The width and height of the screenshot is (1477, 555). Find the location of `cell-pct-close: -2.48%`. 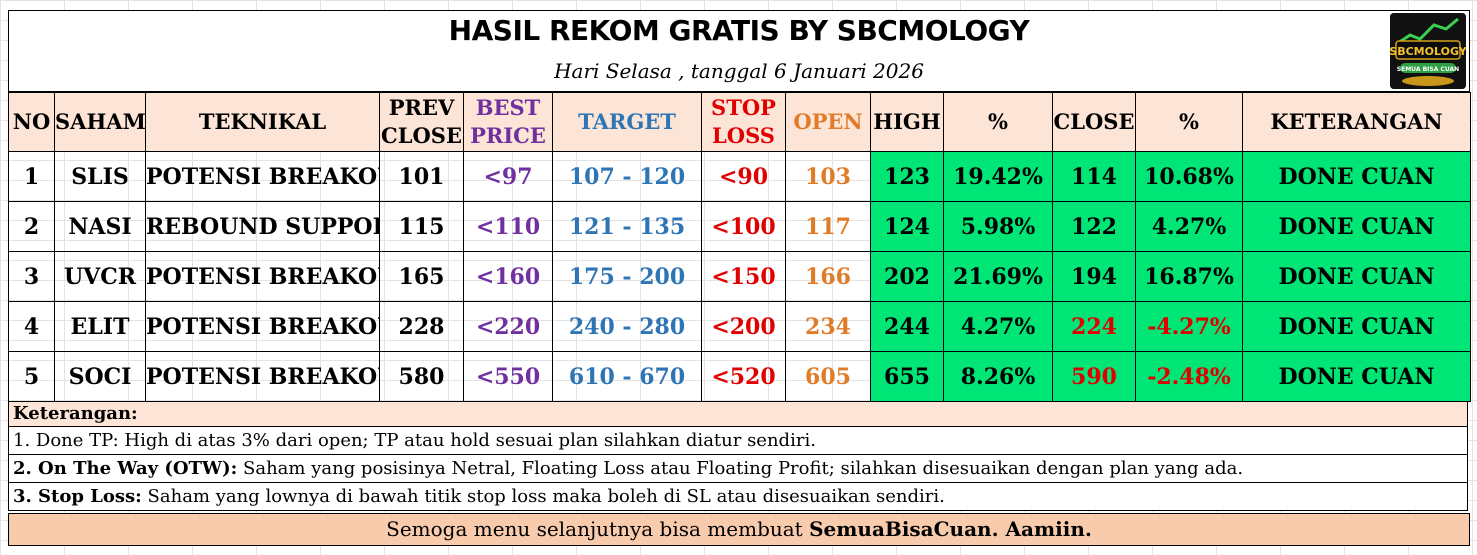

cell-pct-close: -2.48% is located at coordinates (1189, 376).